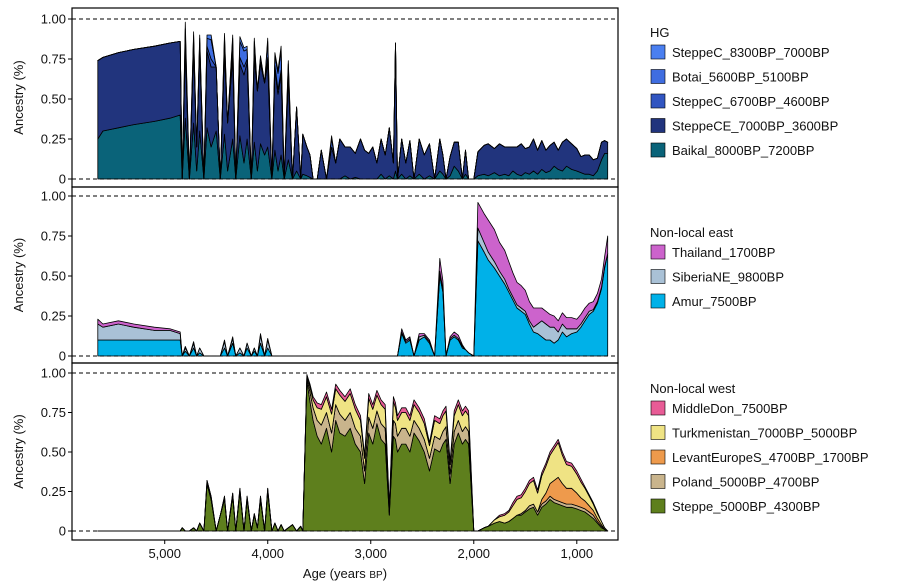 The image size is (914, 583). Describe the element at coordinates (693, 388) in the screenshot. I see `legend-title: Non-local west` at that location.